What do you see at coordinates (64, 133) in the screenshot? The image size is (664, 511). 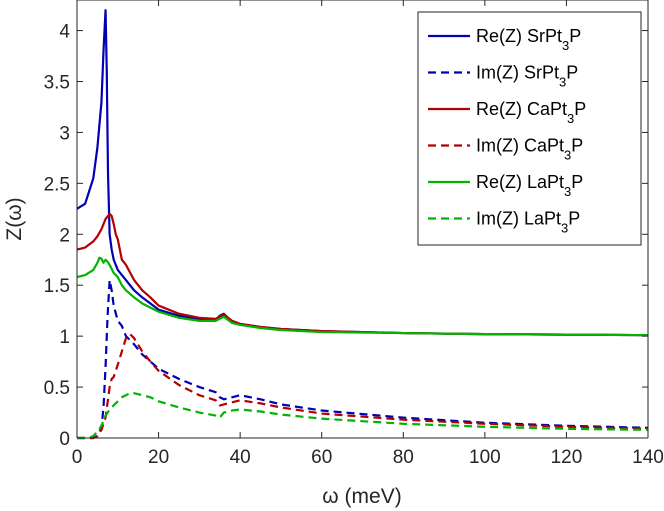 I see `y-tick-label: 3` at bounding box center [64, 133].